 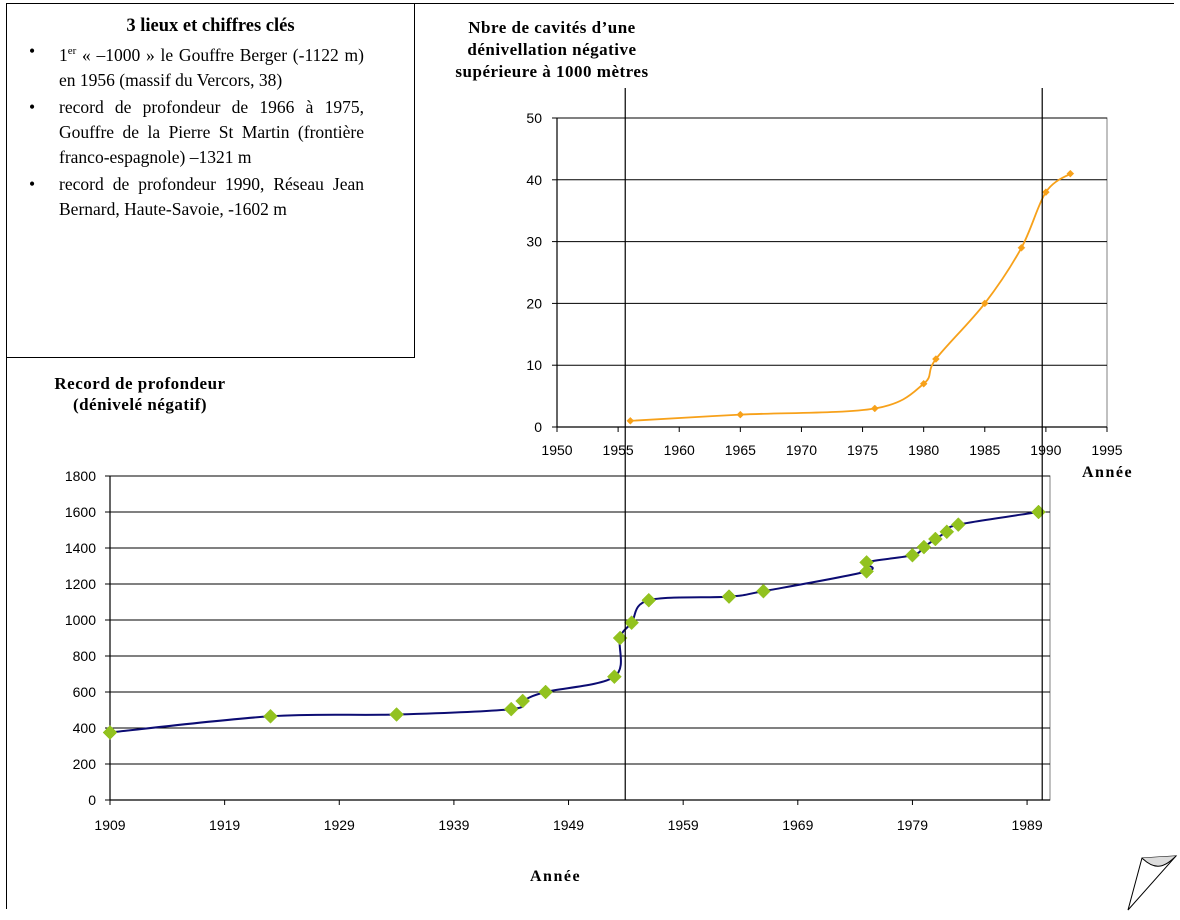 I want to click on top-y-tick-label: 40, so click(x=534, y=180).